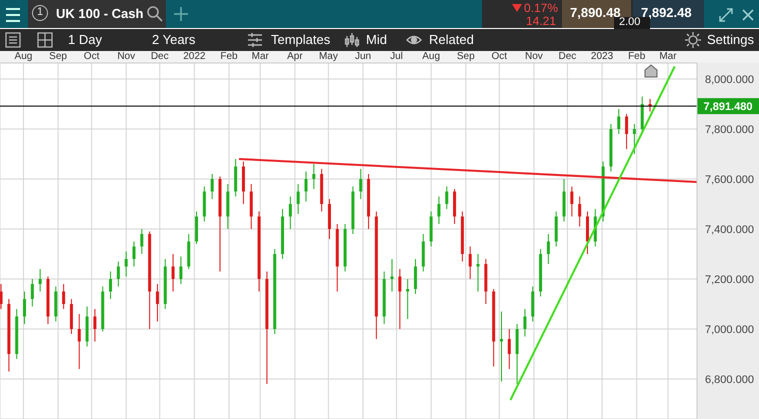 The height and width of the screenshot is (419, 759). What do you see at coordinates (666, 12) in the screenshot?
I see `text: 7,892.48` at bounding box center [666, 12].